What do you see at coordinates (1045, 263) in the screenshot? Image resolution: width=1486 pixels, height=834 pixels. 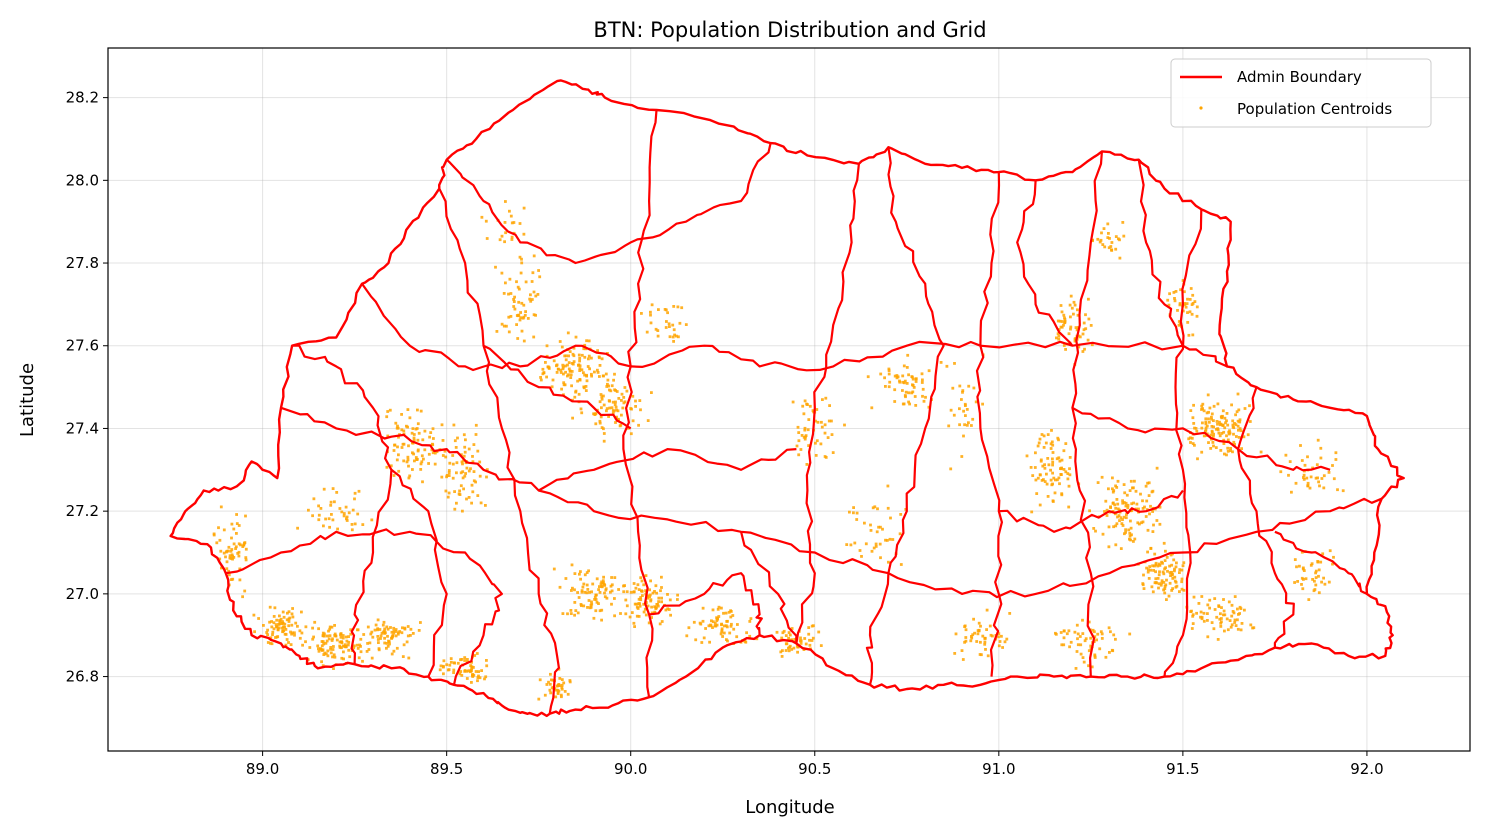 I see `admin-boundary-line` at bounding box center [1045, 263].